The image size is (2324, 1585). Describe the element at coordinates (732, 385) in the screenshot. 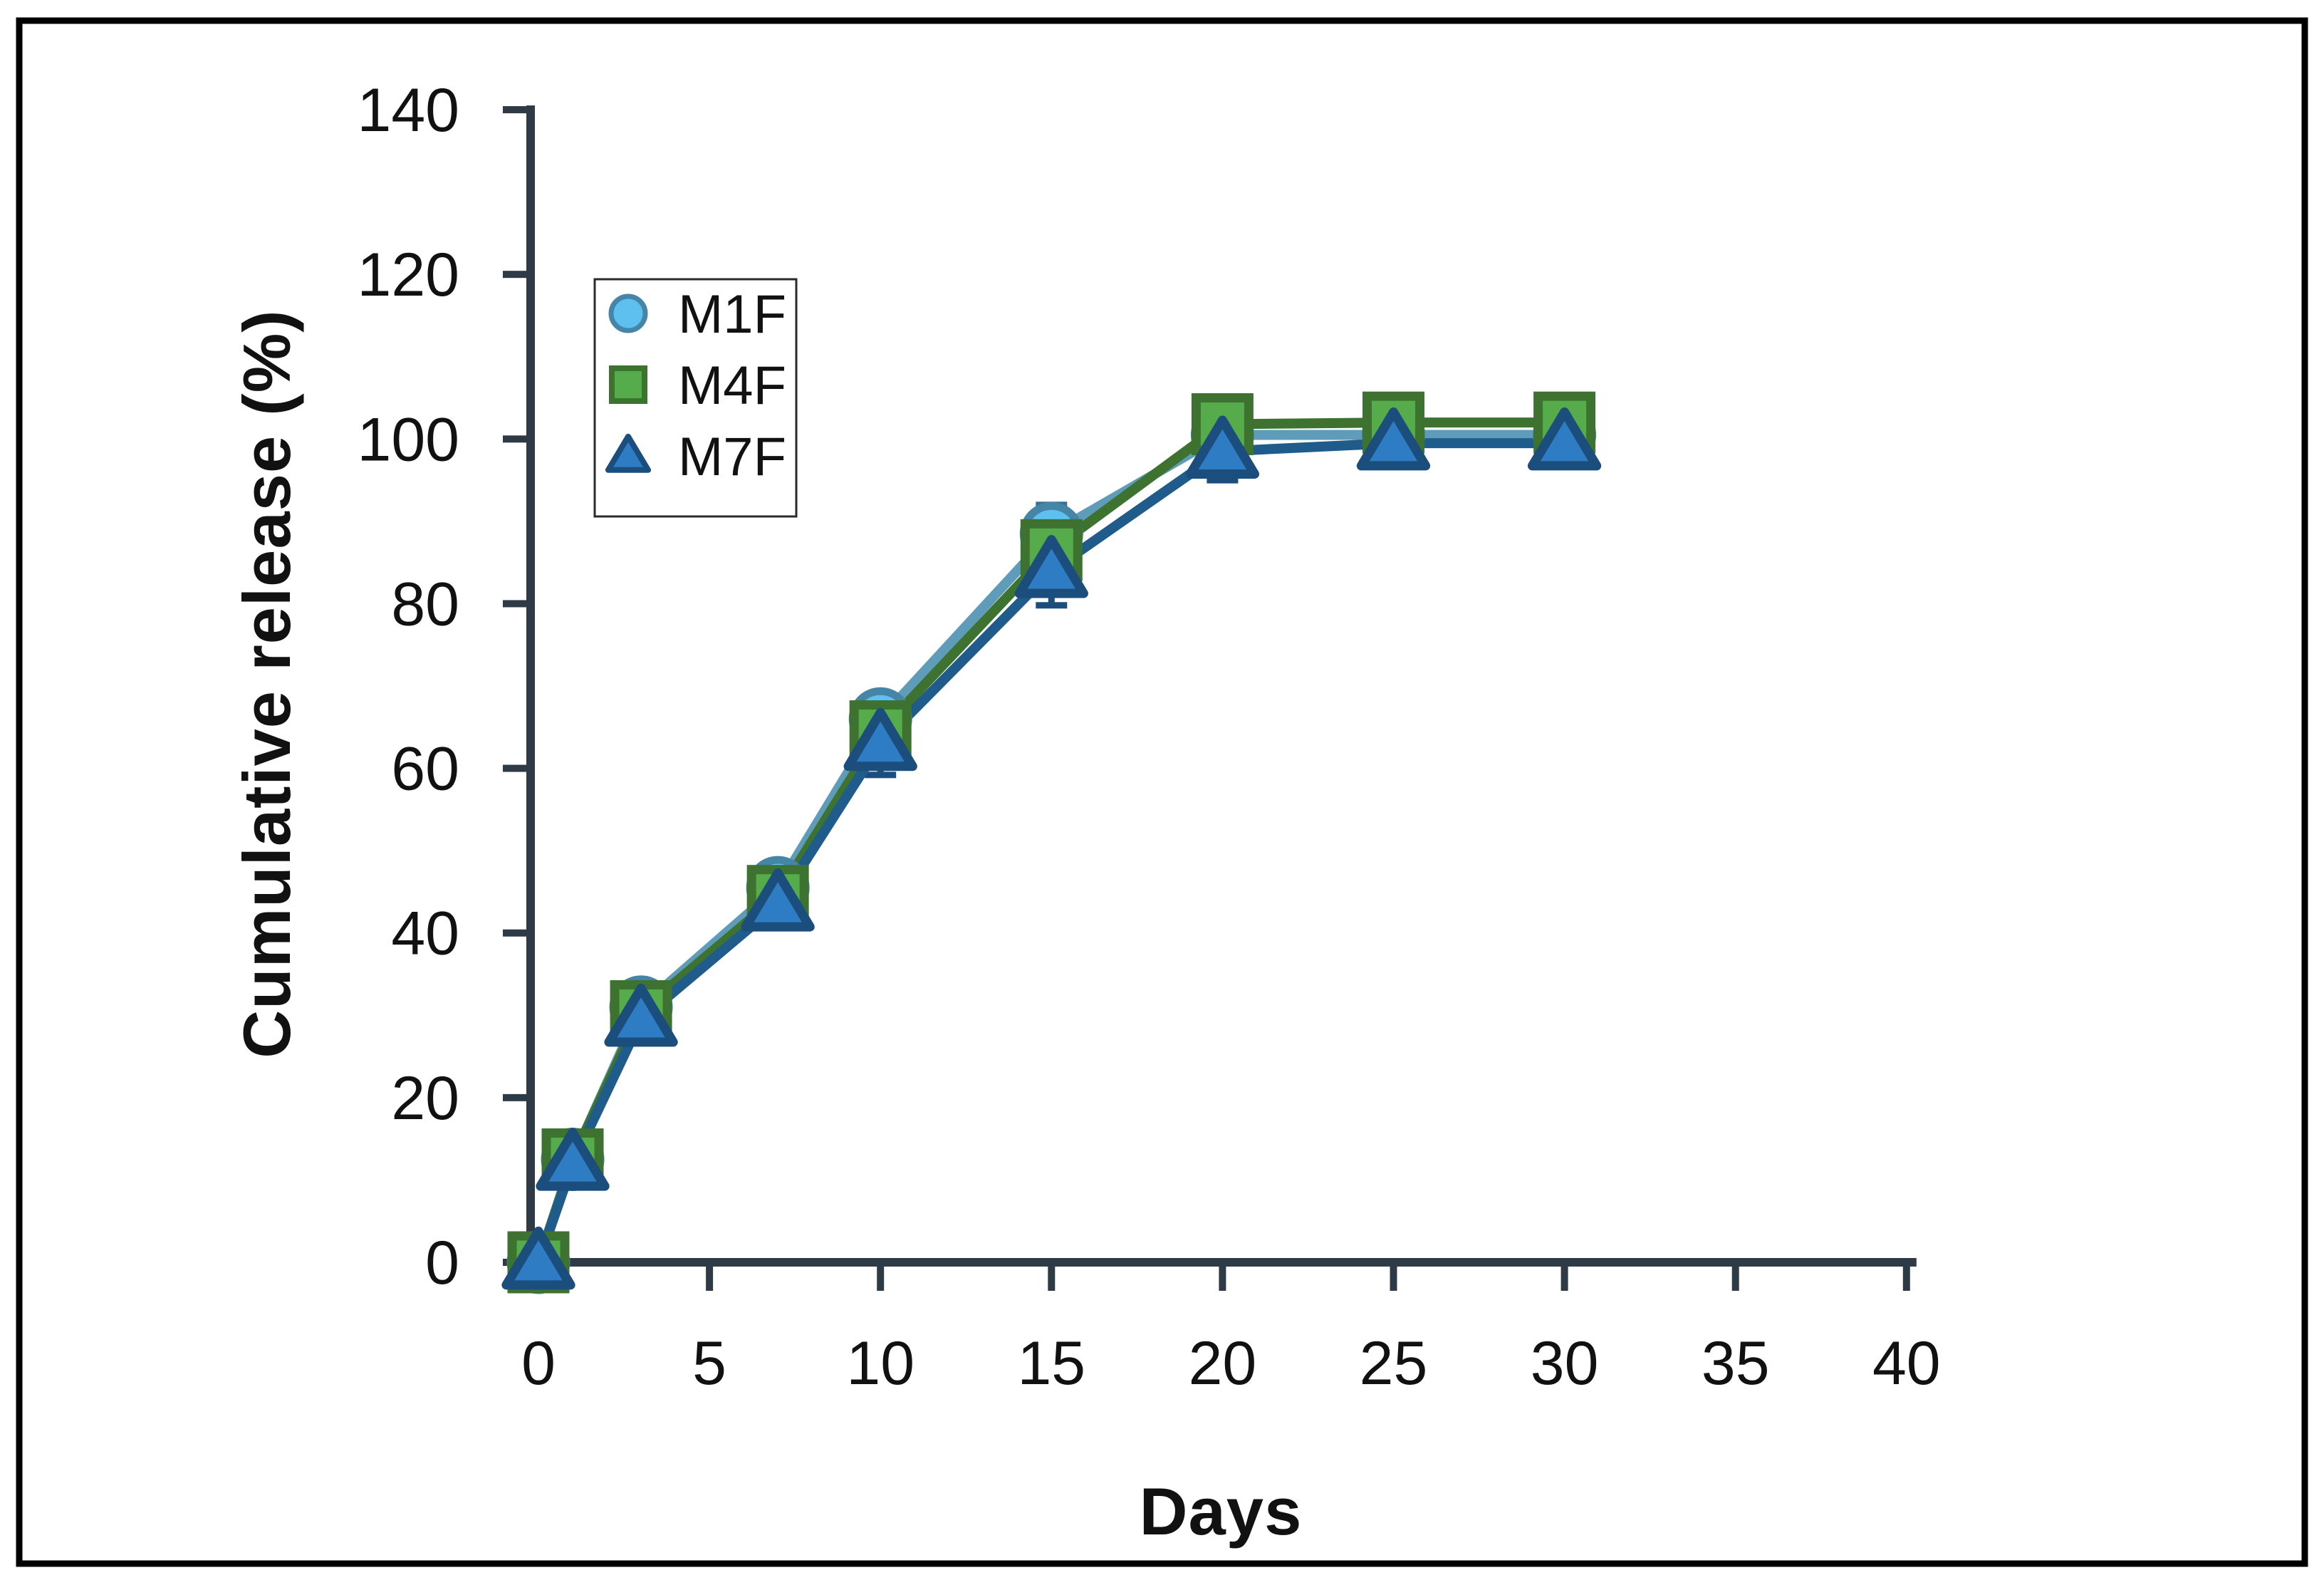

I see `legend-label: M4F` at that location.